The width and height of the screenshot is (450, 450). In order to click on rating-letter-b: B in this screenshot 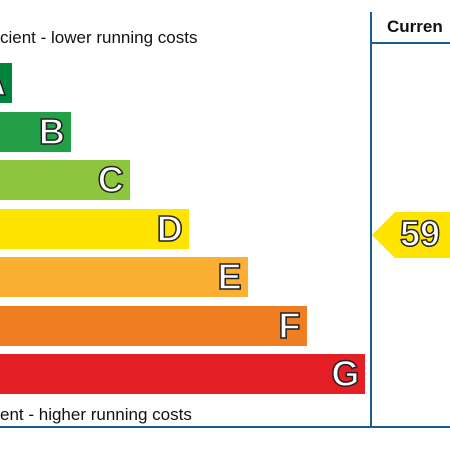, I will do `click(52, 131)`.